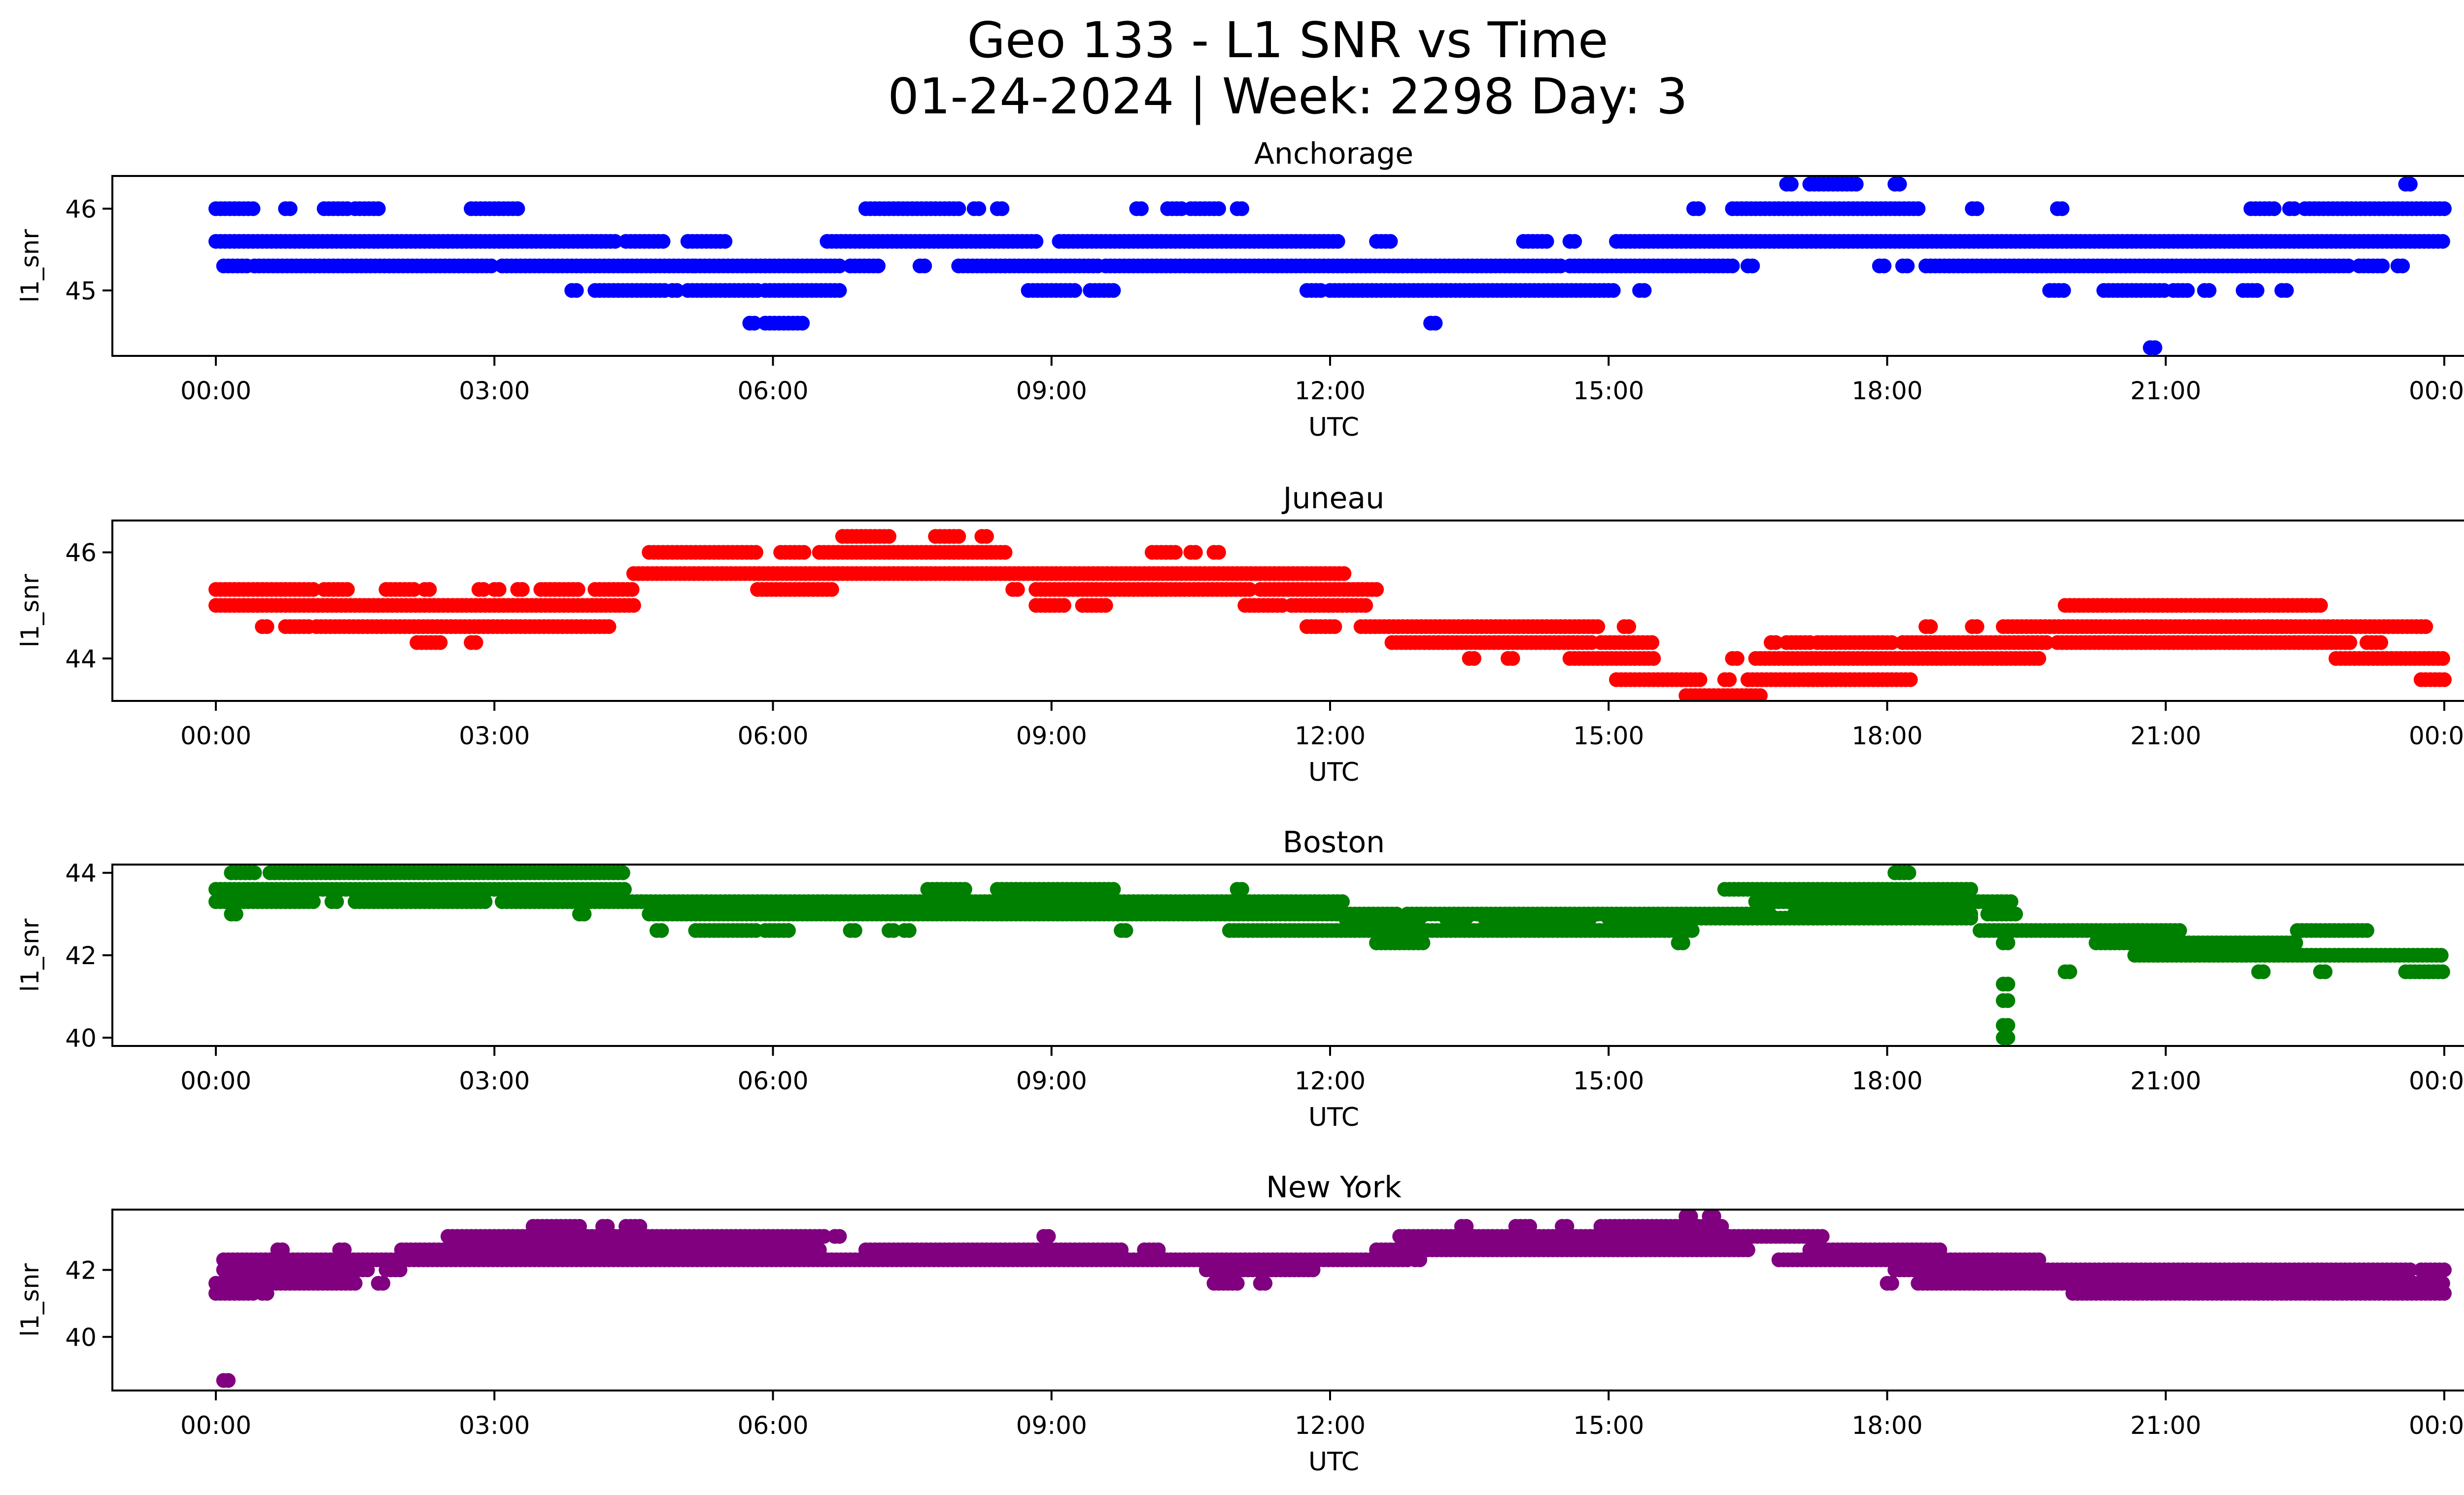 This screenshot has width=2464, height=1495. Describe the element at coordinates (1330, 391) in the screenshot. I see `anchorage-xtick-label: 12:00` at that location.